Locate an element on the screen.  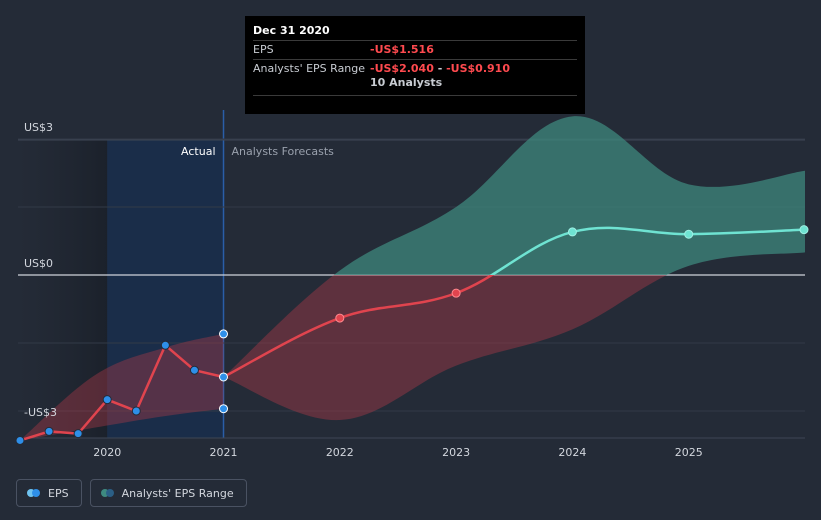
tooltip-range-value: -US$2.040 - -US$0.910 is located at coordinates (440, 68).